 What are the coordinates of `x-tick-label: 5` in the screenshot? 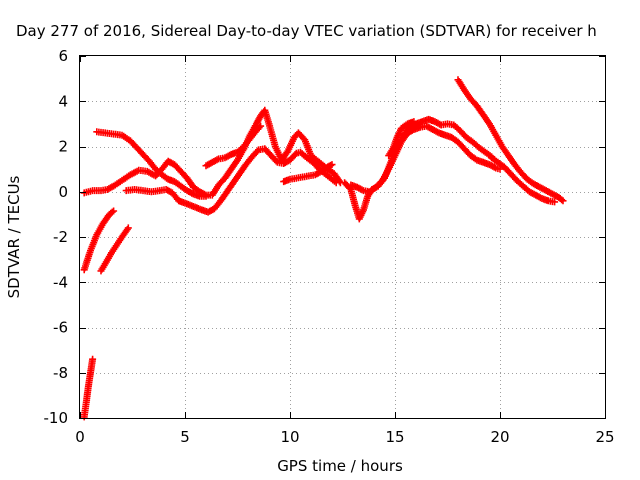 It's located at (185, 437).